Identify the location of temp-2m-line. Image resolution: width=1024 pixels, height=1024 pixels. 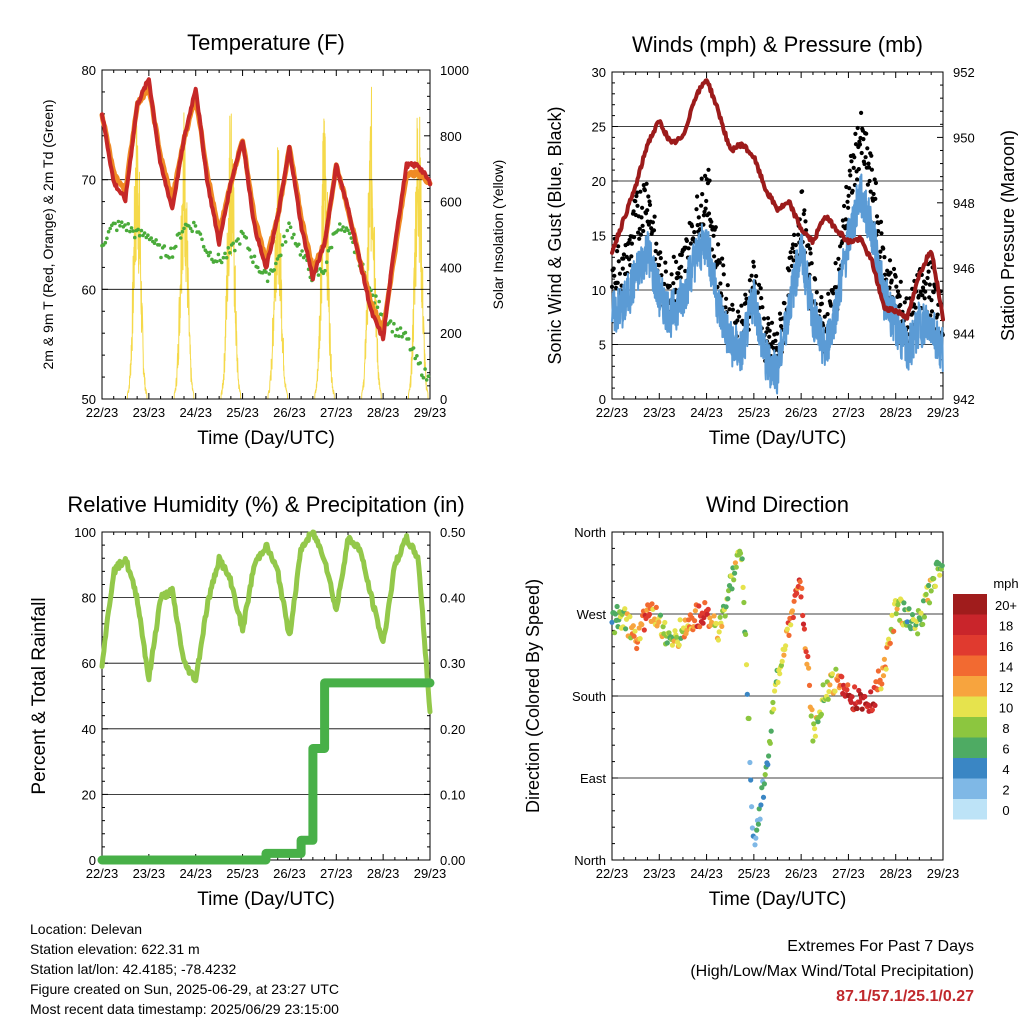
(266, 209).